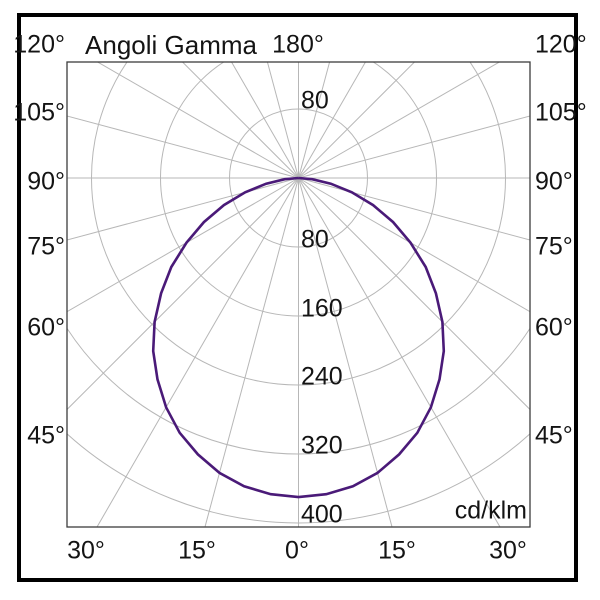 The image size is (600, 600). I want to click on angle-label-right-105: 105°, so click(561, 112).